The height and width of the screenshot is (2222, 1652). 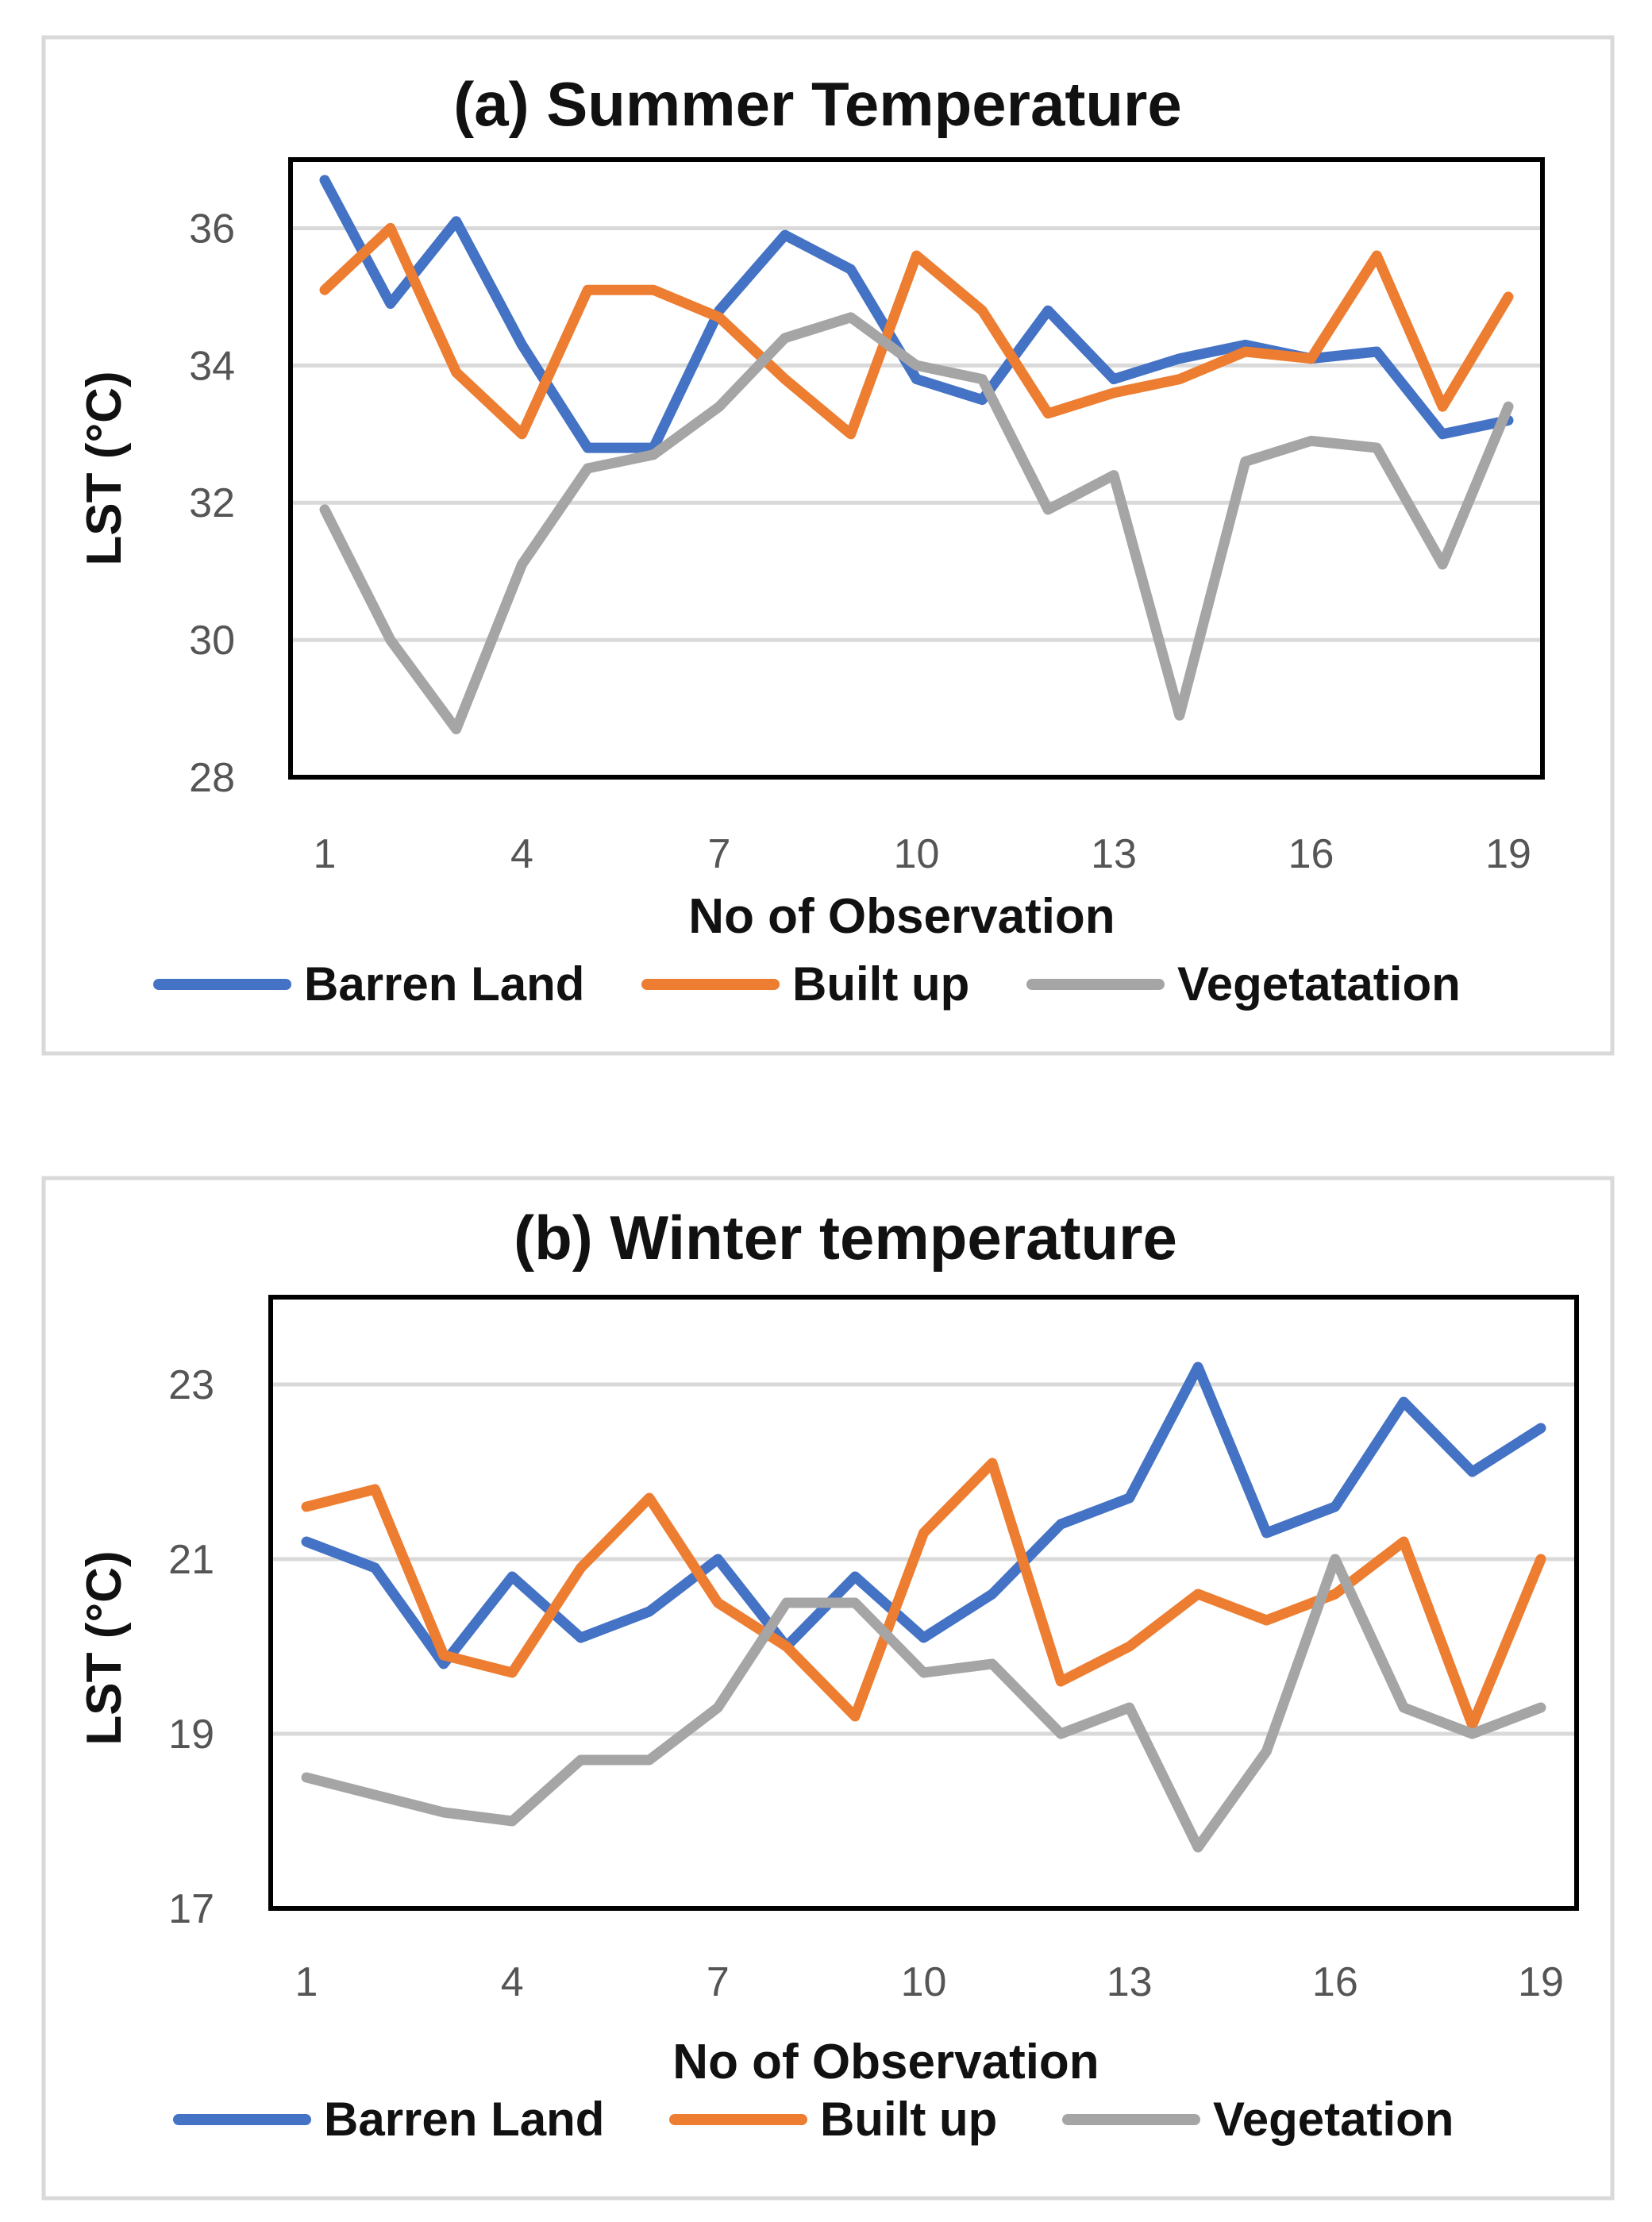 I want to click on winter-x-tick-label: 19, so click(x=1541, y=1982).